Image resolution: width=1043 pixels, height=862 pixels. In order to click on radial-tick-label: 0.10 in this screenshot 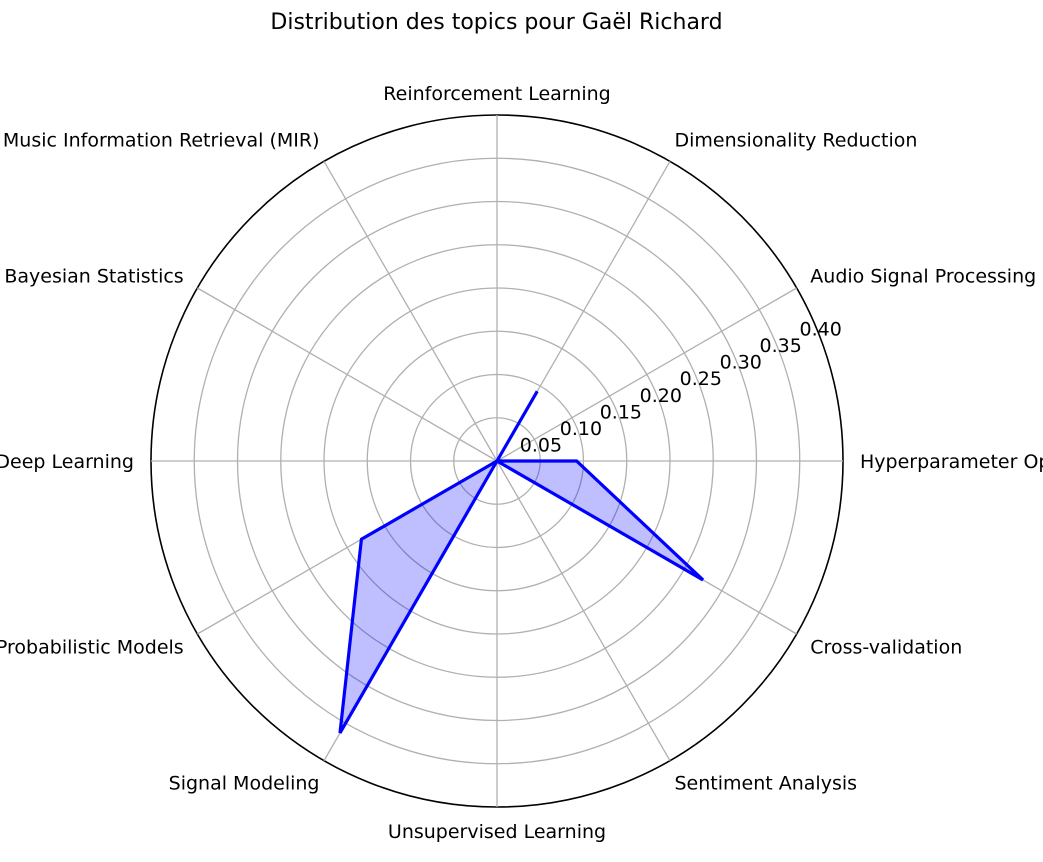, I will do `click(581, 429)`.